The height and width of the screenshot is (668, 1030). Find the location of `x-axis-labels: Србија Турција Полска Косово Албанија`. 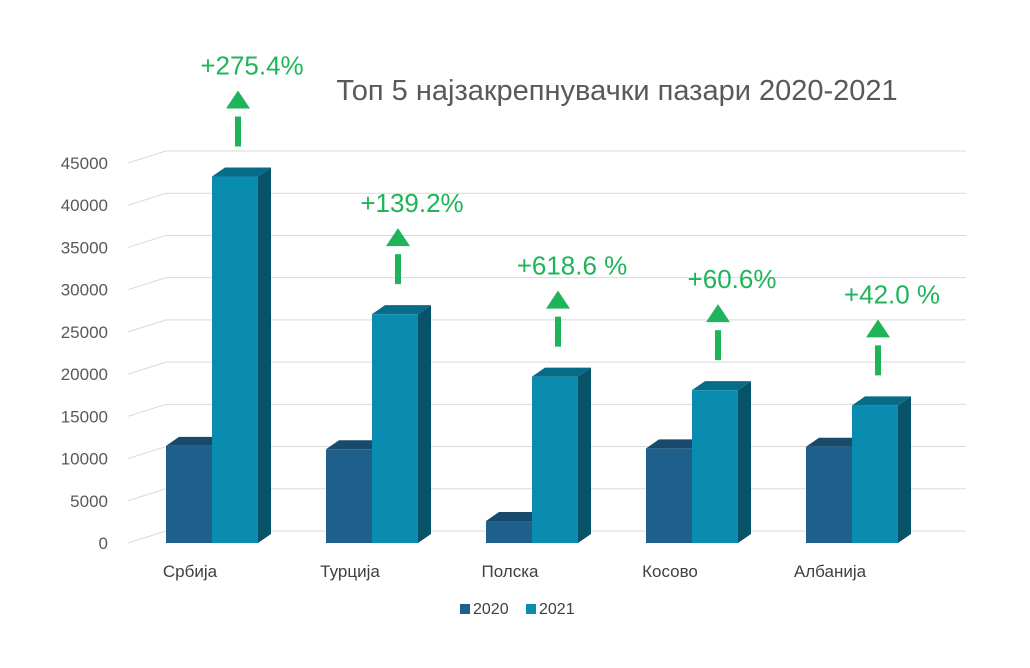

x-axis-labels: Србија Турција Полска Косово Албанија is located at coordinates (515, 571).